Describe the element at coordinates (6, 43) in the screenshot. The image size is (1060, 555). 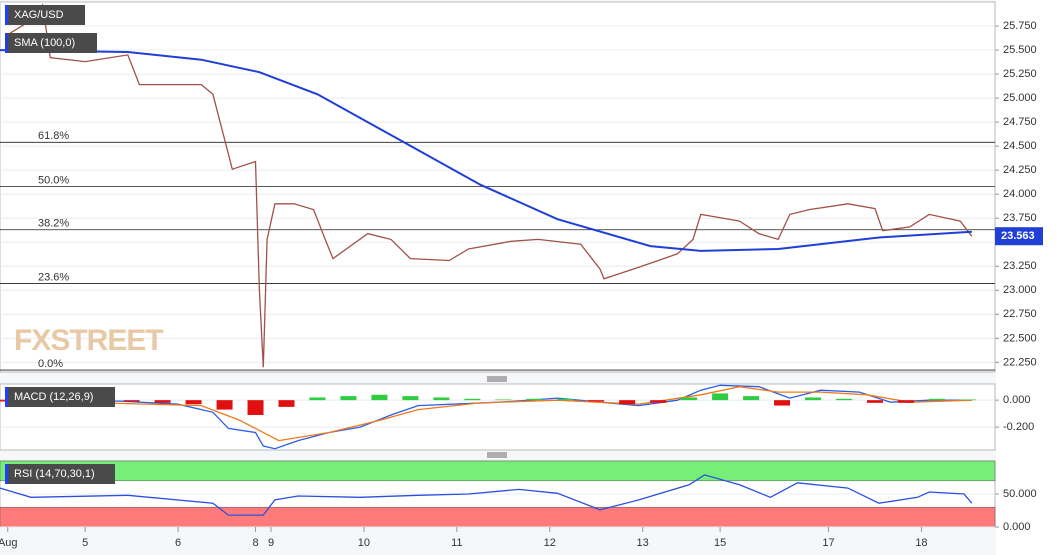
I see `legend-marker` at that location.